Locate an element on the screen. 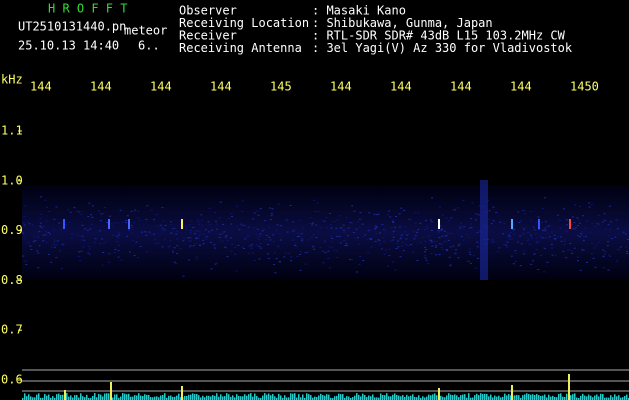 This screenshot has height=400, width=629. info-key: Observer is located at coordinates (208, 11).